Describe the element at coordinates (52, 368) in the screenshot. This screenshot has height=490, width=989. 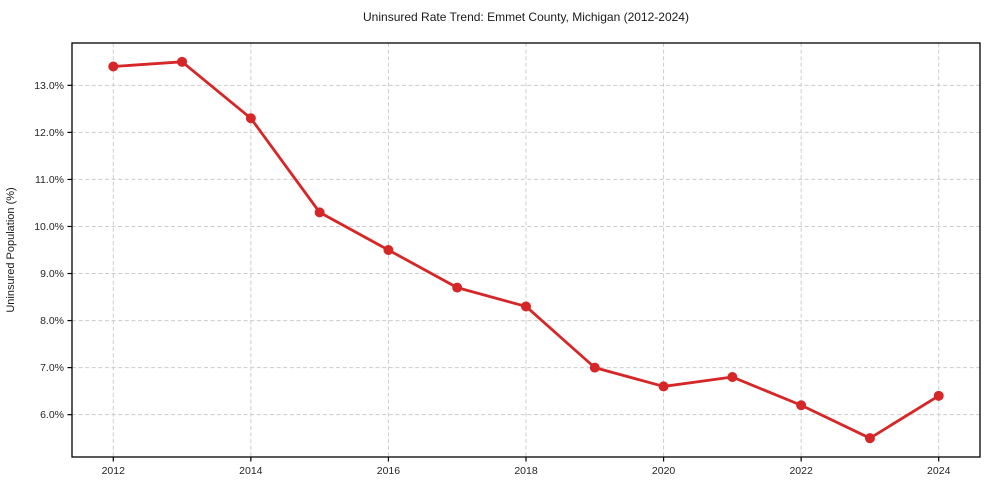
I see `y-tick-label: 7.0%` at that location.